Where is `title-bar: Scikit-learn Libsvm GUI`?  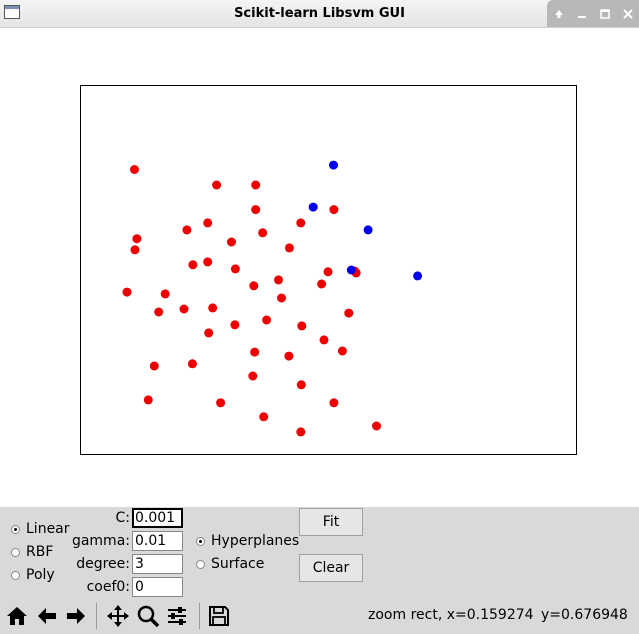 title-bar: Scikit-learn Libsvm GUI is located at coordinates (319, 14).